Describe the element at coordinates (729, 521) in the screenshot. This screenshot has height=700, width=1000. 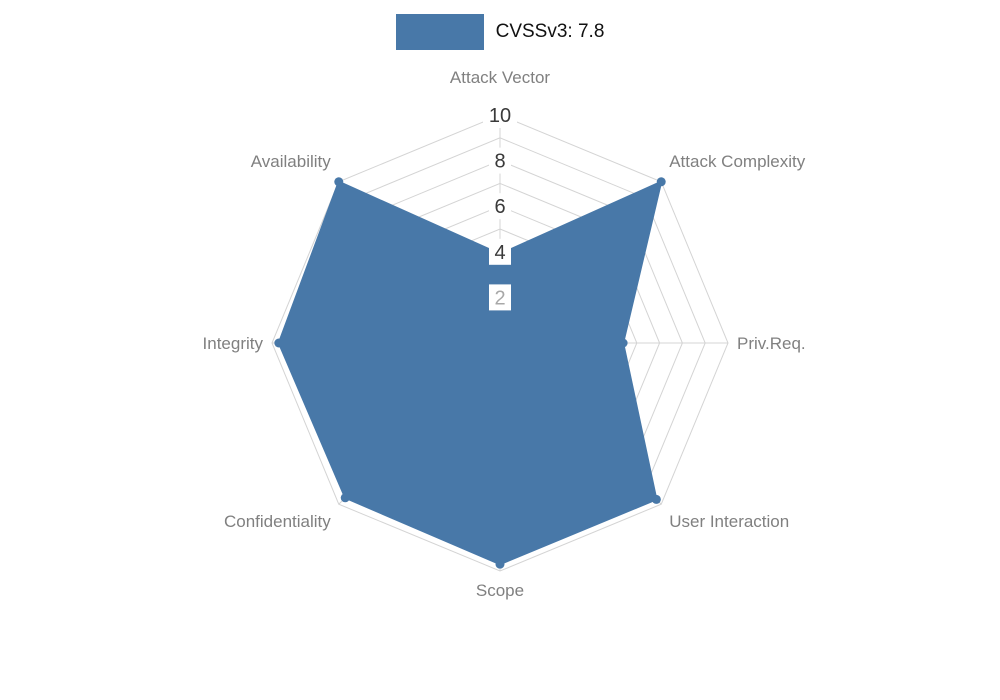
I see `axis-label-user-interaction: User Interaction` at that location.